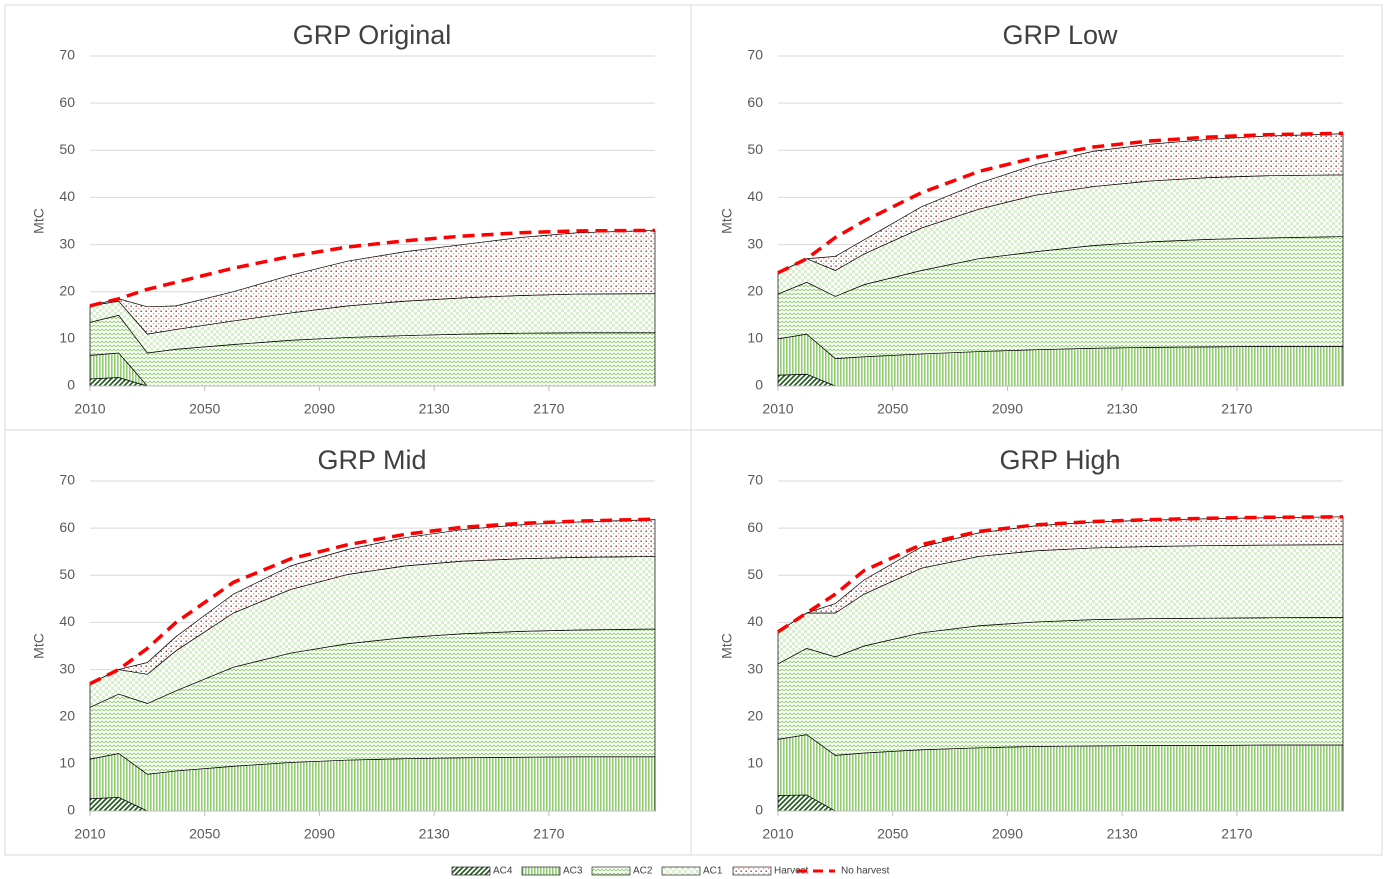 This screenshot has width=1385, height=879. I want to click on legend-label: Harvest, so click(791, 871).